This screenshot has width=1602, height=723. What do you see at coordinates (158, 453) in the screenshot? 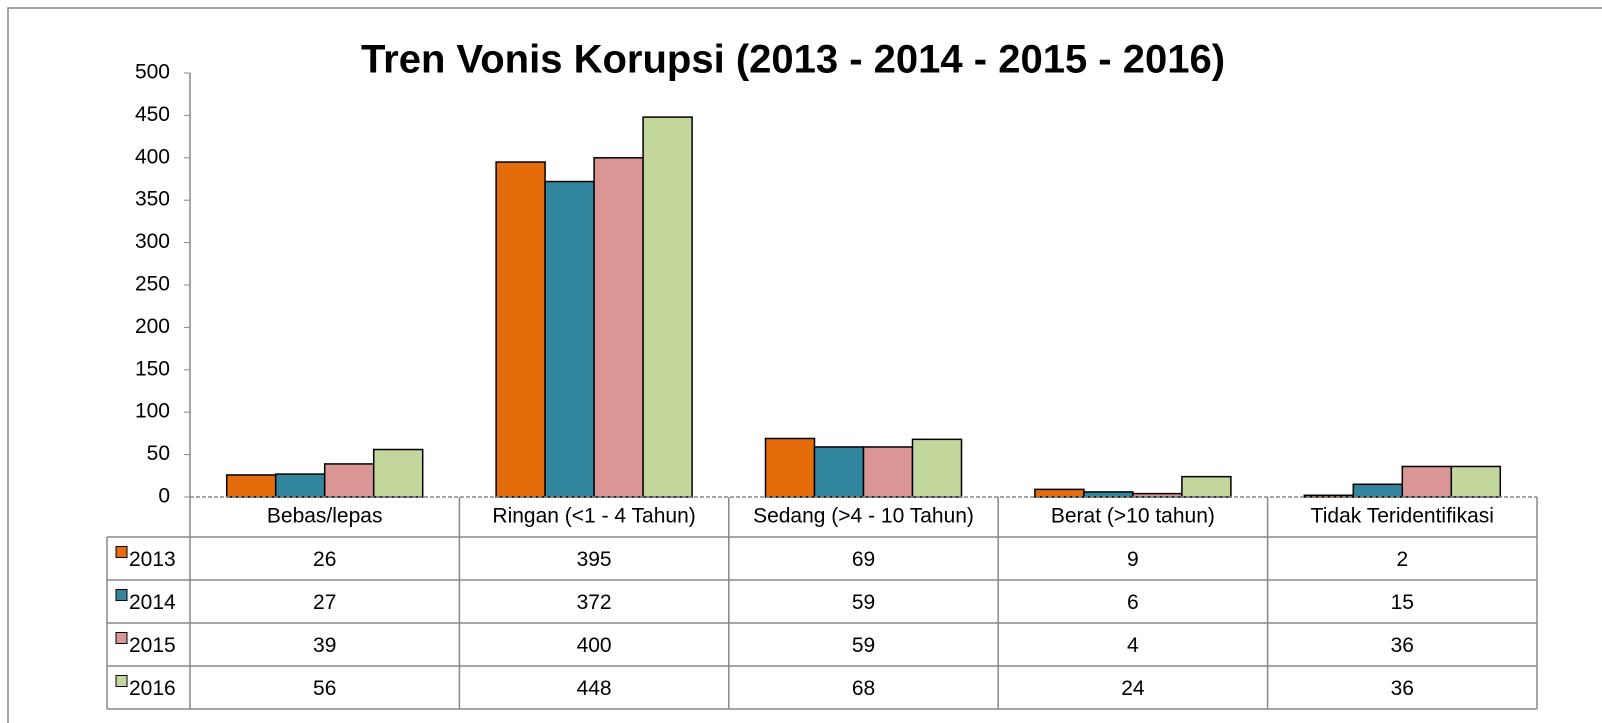
I see `y-tick-label: 50` at bounding box center [158, 453].